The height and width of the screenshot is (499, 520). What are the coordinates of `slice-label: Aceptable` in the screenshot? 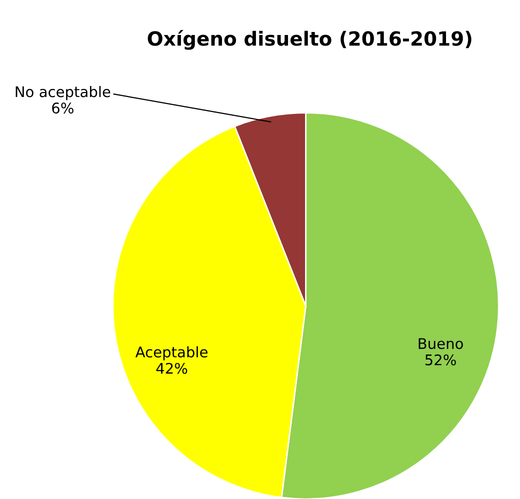 It's located at (171, 353).